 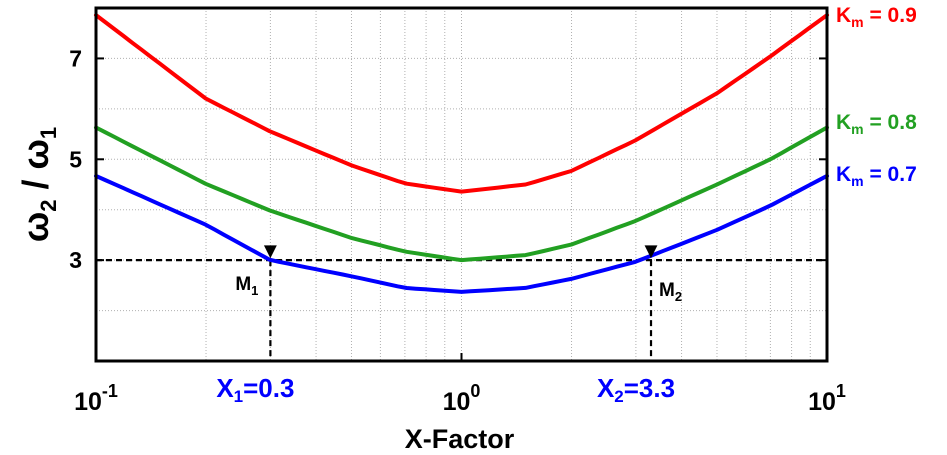 I want to click on x-annotation-label-1: X1=0.3, so click(x=255, y=389).